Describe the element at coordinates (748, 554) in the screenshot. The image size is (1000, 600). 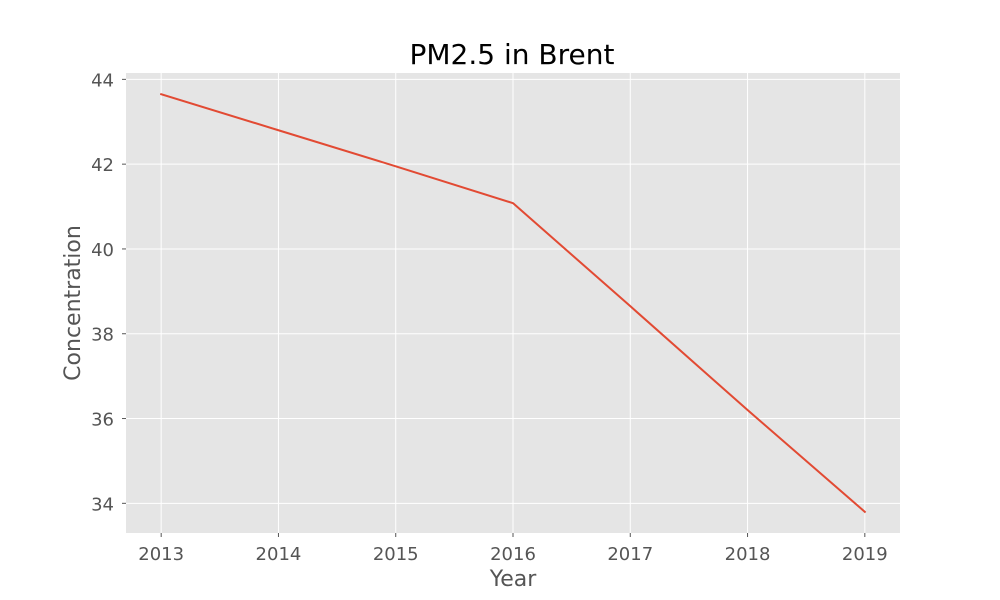
I see `x-tick-label: 2018` at that location.